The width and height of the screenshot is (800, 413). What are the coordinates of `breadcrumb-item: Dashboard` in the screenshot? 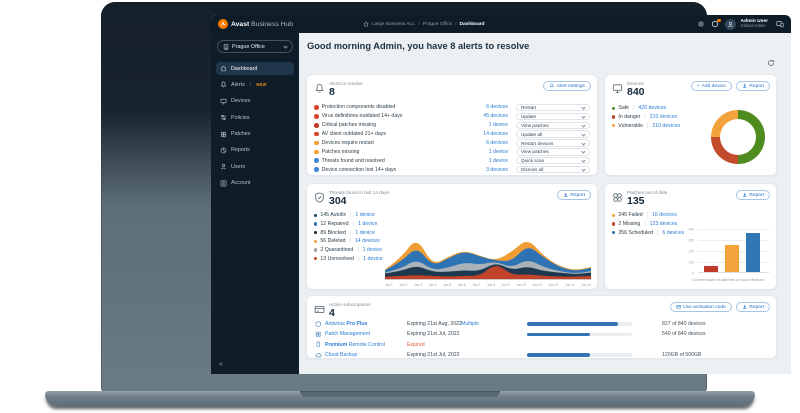 It's located at (472, 24).